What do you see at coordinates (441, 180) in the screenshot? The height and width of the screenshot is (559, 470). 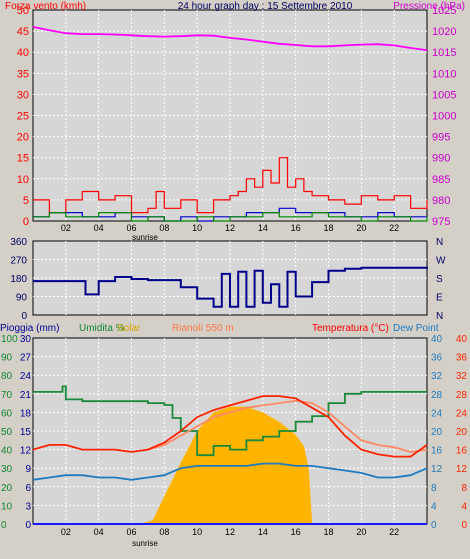 I see `pressure-tick-label: 985` at bounding box center [441, 180].